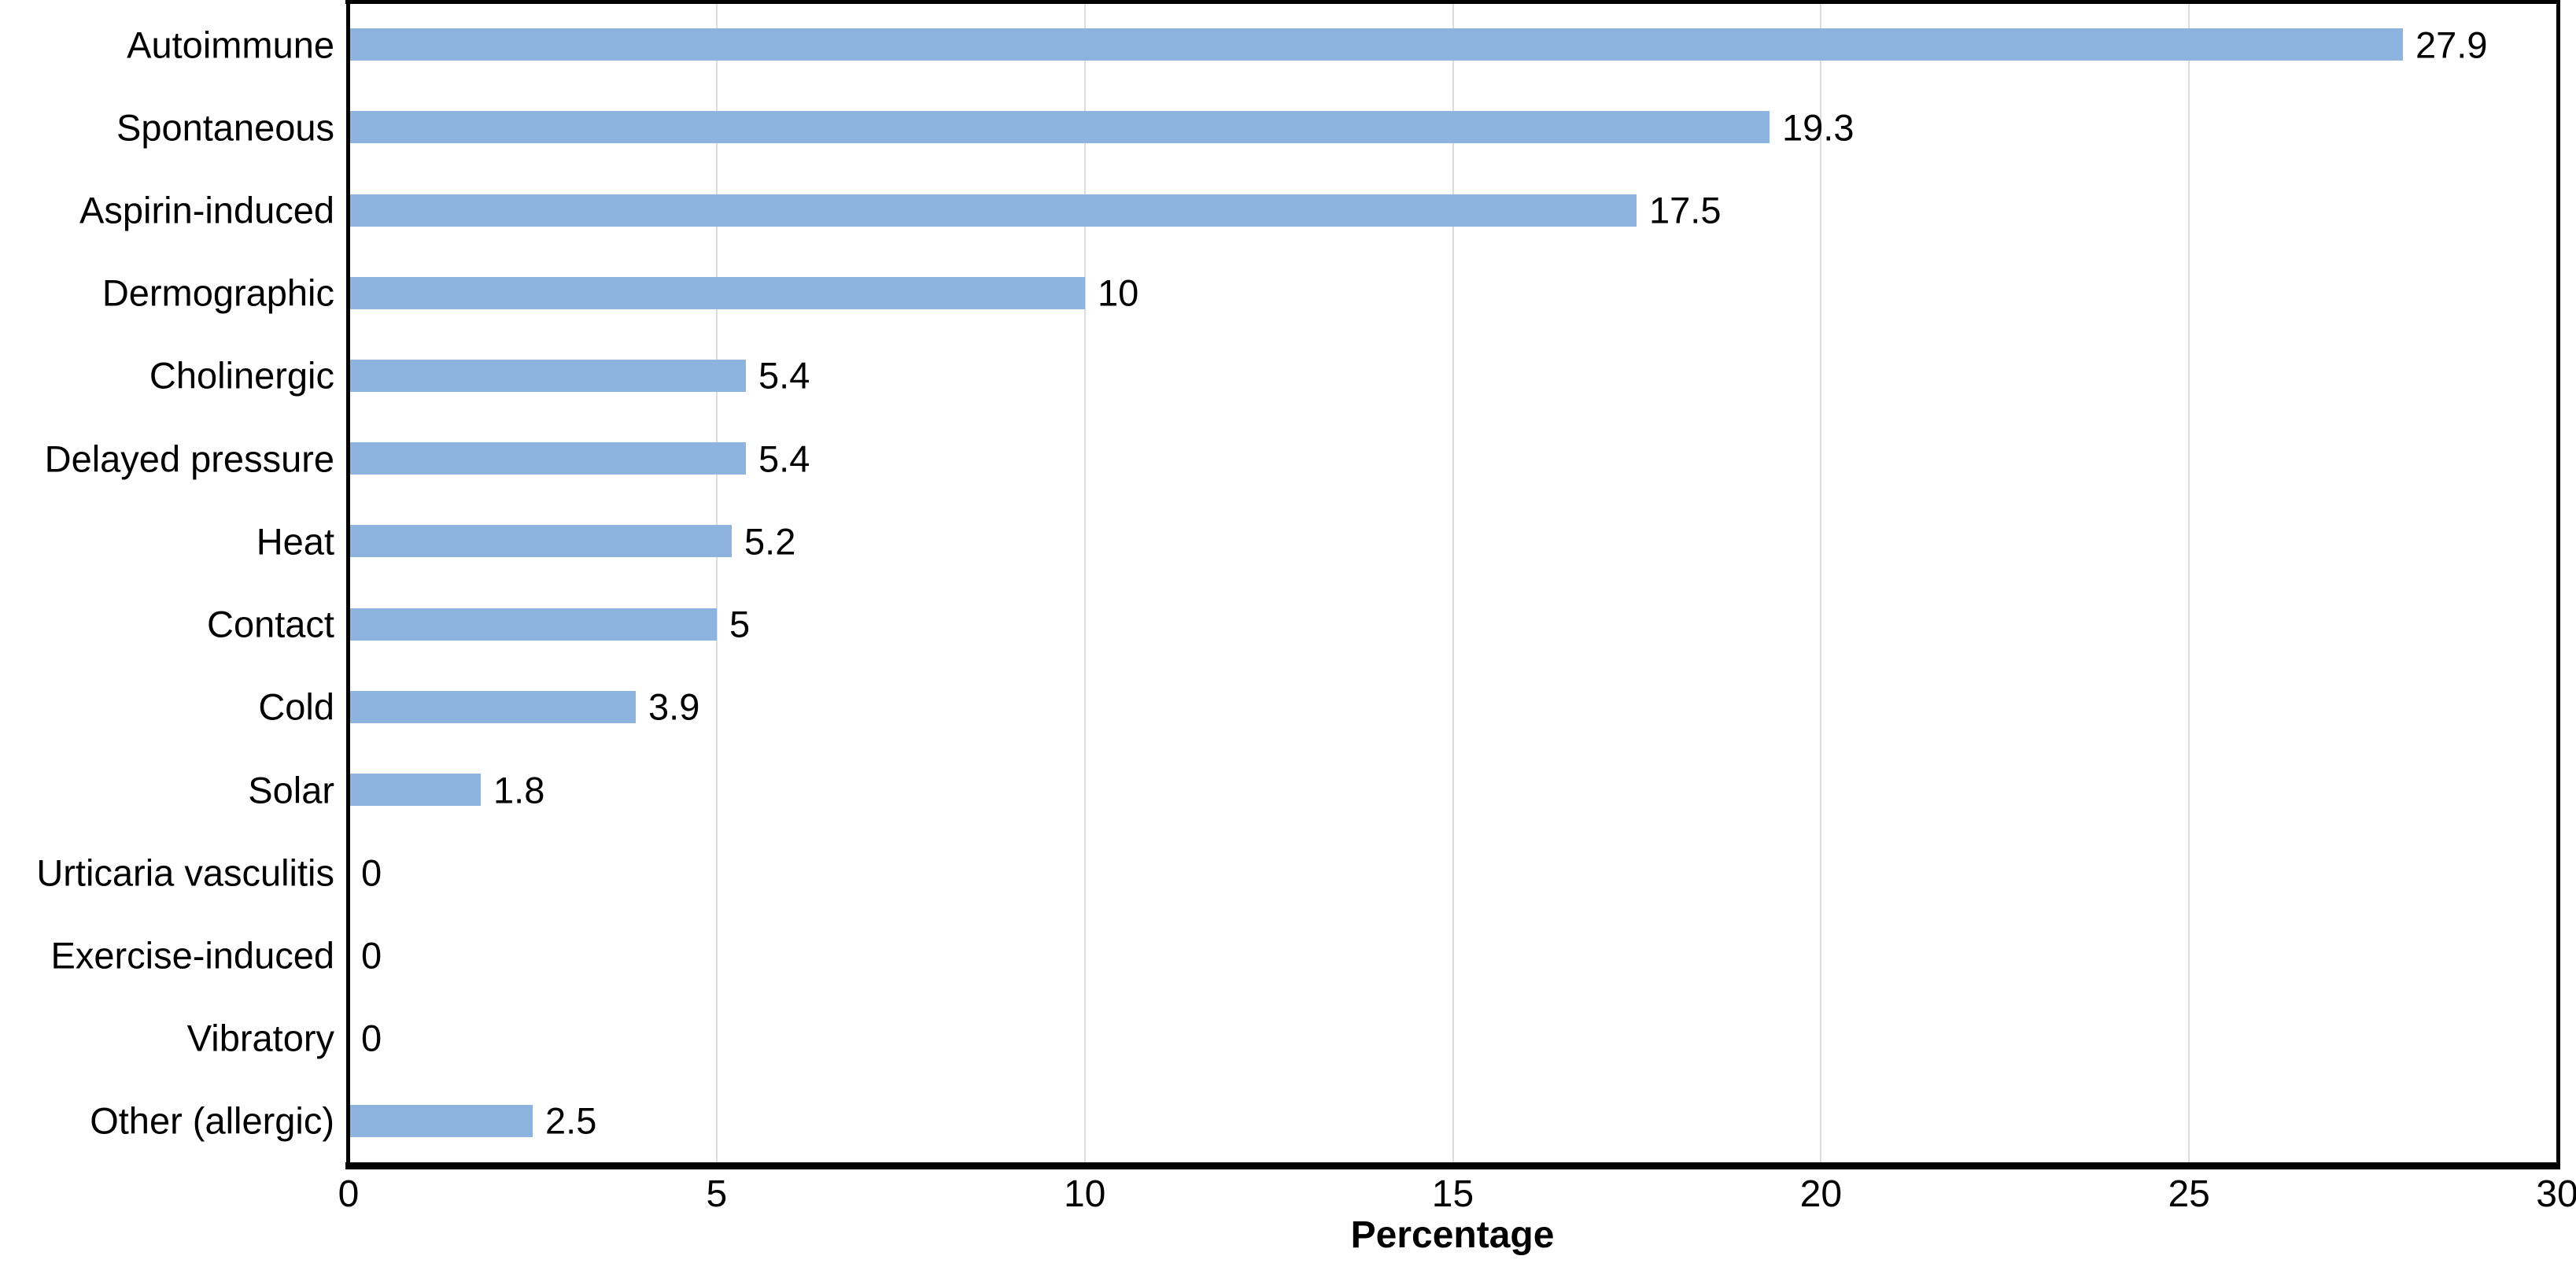 The image size is (2576, 1267). What do you see at coordinates (2451, 45) in the screenshot?
I see `value-label: 27.9` at bounding box center [2451, 45].